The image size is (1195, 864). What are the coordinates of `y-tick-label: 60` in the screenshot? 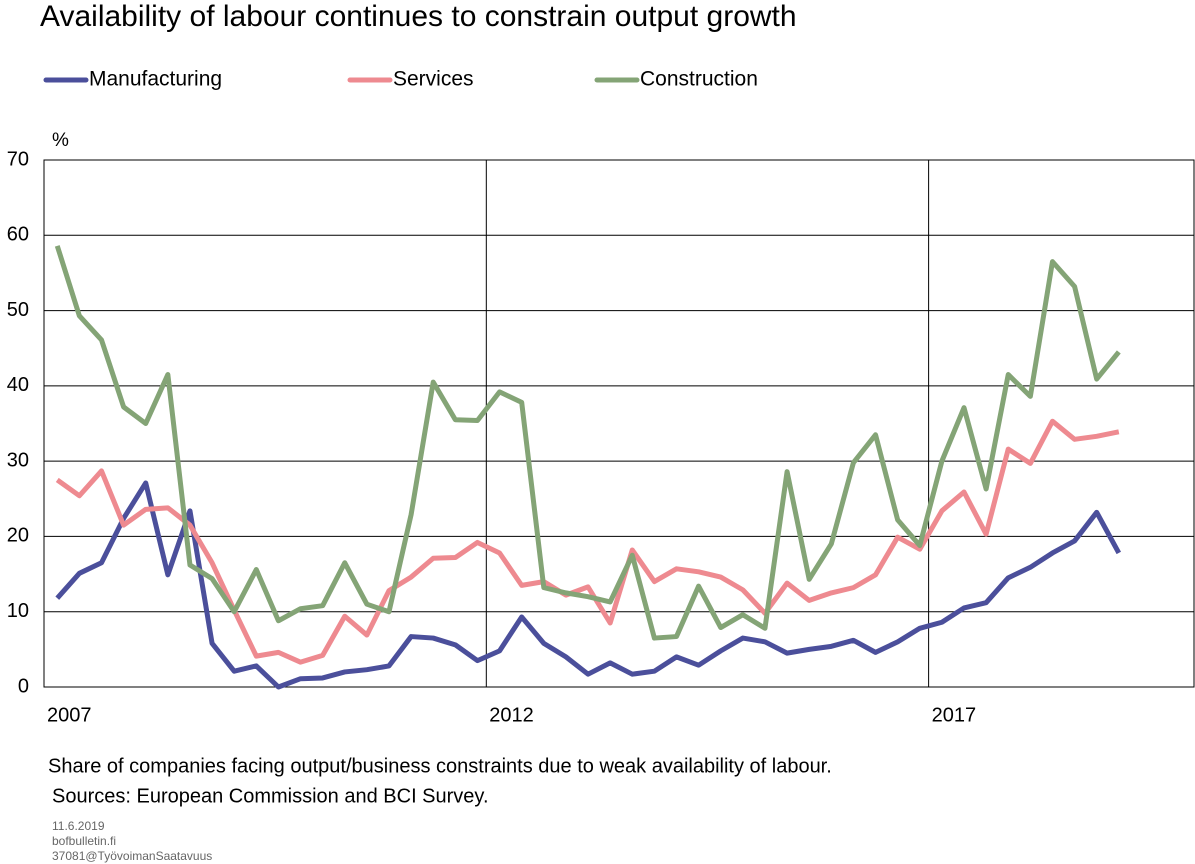 It's located at (18, 235).